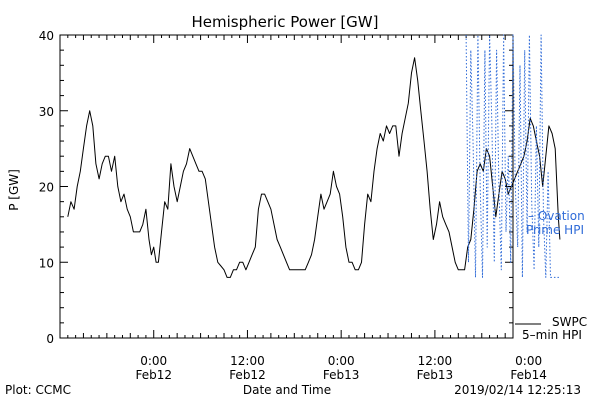 The width and height of the screenshot is (600, 400). Describe the element at coordinates (46, 188) in the screenshot. I see `y-tick-label: 20` at that location.